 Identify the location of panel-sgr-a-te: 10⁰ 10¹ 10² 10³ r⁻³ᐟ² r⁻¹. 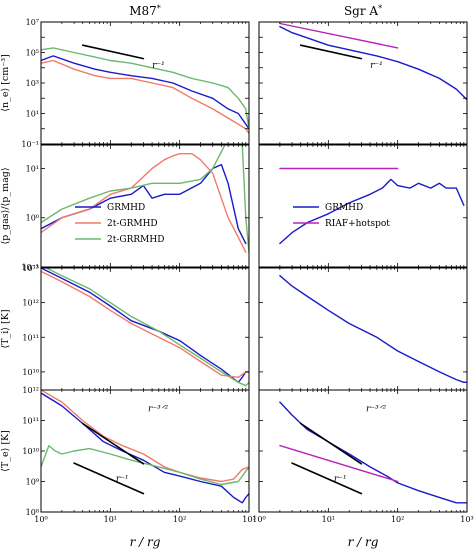
(363, 456).